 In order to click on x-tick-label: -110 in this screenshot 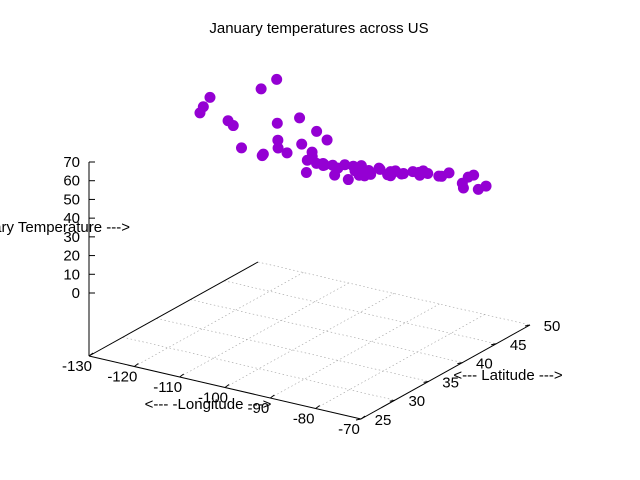, I will do `click(167, 387)`.